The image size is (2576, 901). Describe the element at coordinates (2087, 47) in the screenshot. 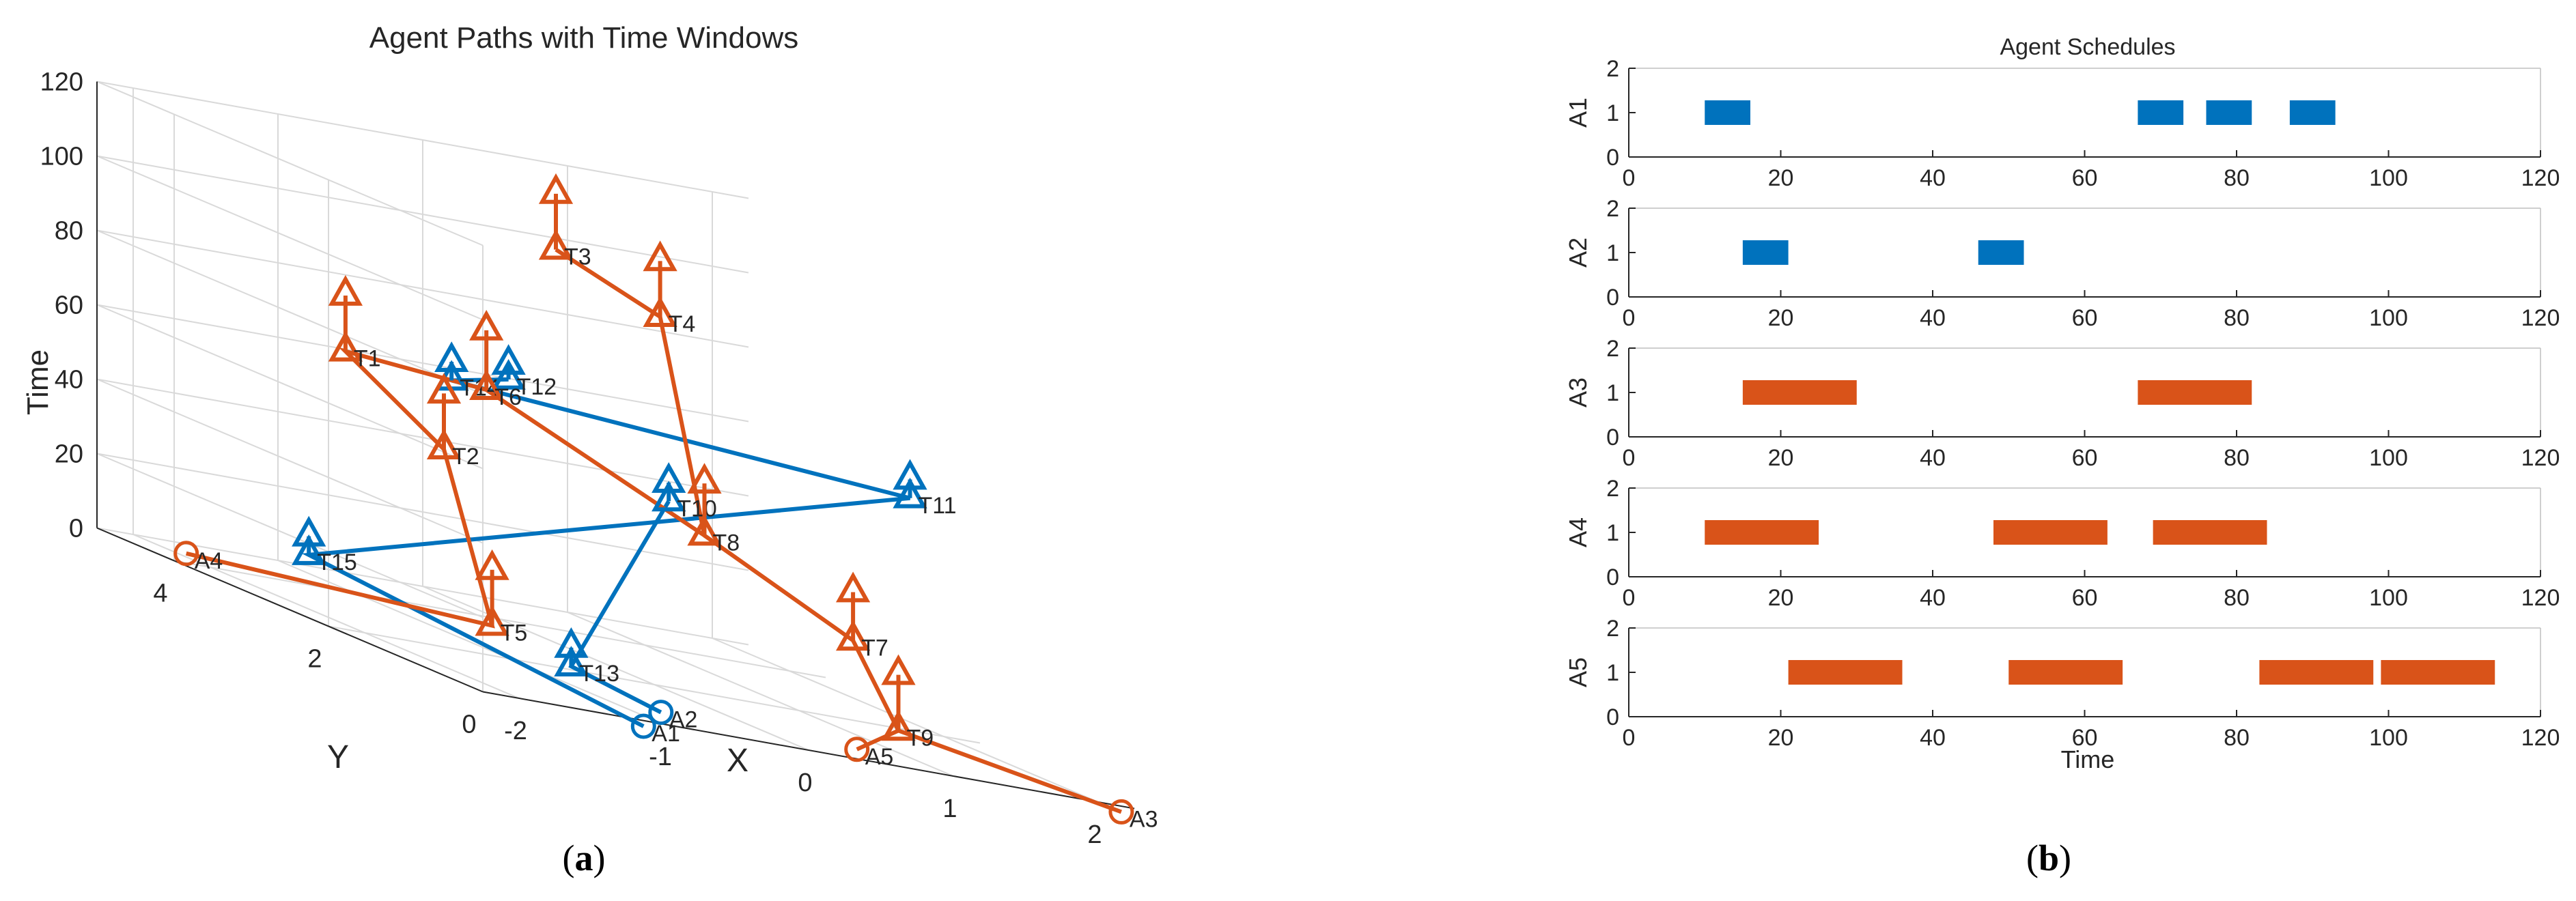

I see `chart-title-schedules: Agent Schedules` at that location.